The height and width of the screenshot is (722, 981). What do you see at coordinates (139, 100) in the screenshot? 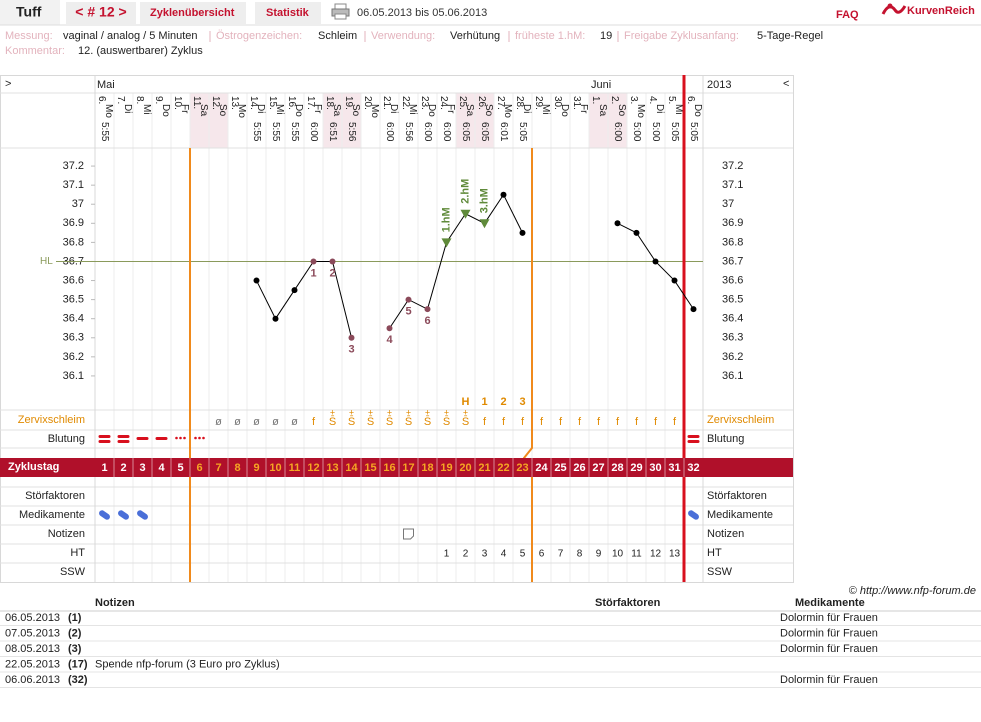
I see `date-label: 8.` at bounding box center [139, 100].